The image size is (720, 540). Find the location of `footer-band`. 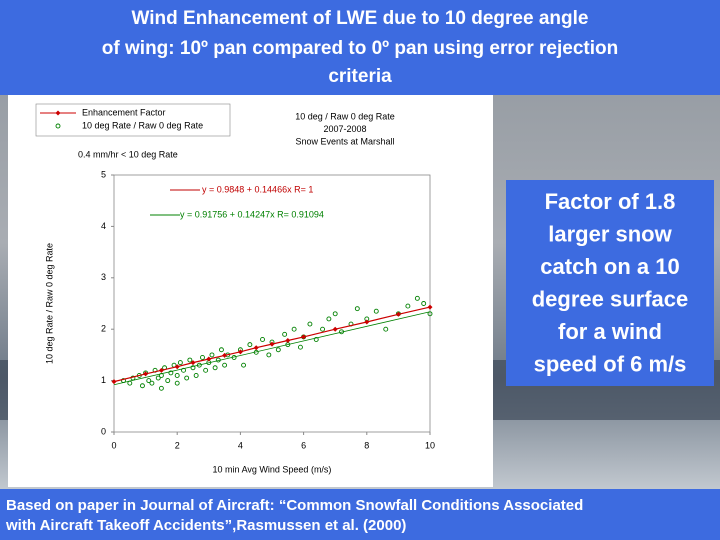

footer-band is located at coordinates (360, 514).